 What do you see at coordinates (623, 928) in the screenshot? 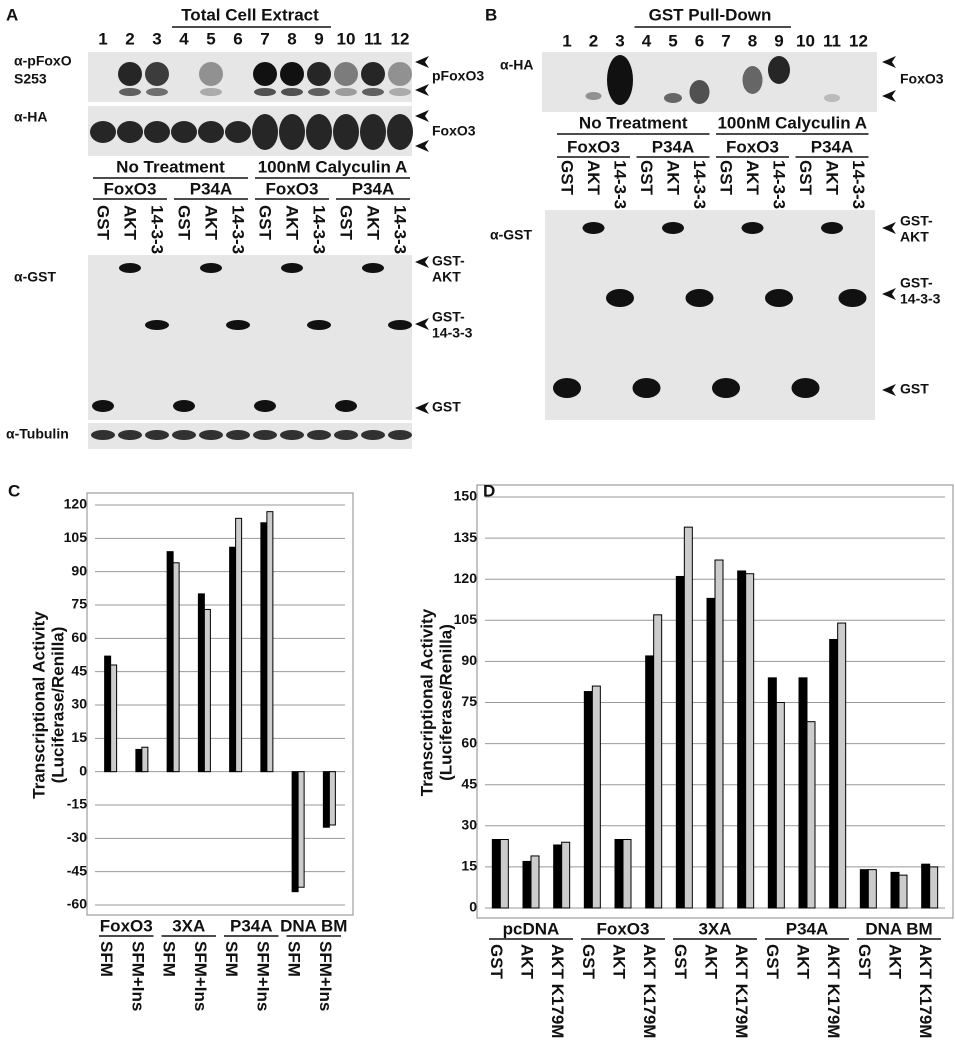
I see `group-label: FoxO3` at bounding box center [623, 928].